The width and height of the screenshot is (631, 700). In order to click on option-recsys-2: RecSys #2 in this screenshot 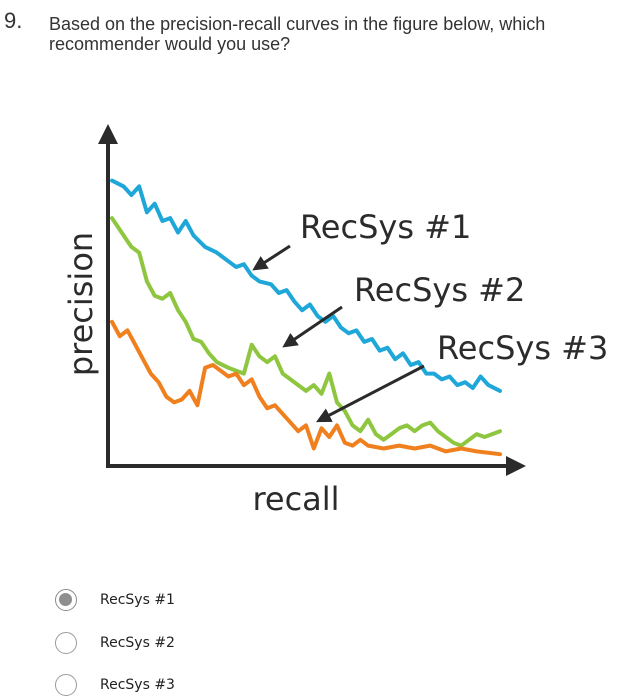, I will do `click(205, 645)`.